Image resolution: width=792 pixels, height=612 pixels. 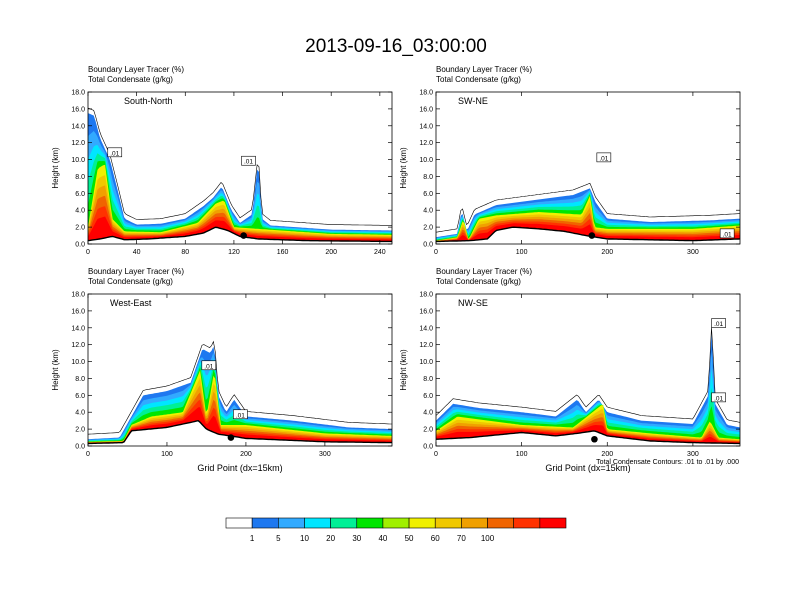 I want to click on x-tick-label: 240, so click(x=380, y=252).